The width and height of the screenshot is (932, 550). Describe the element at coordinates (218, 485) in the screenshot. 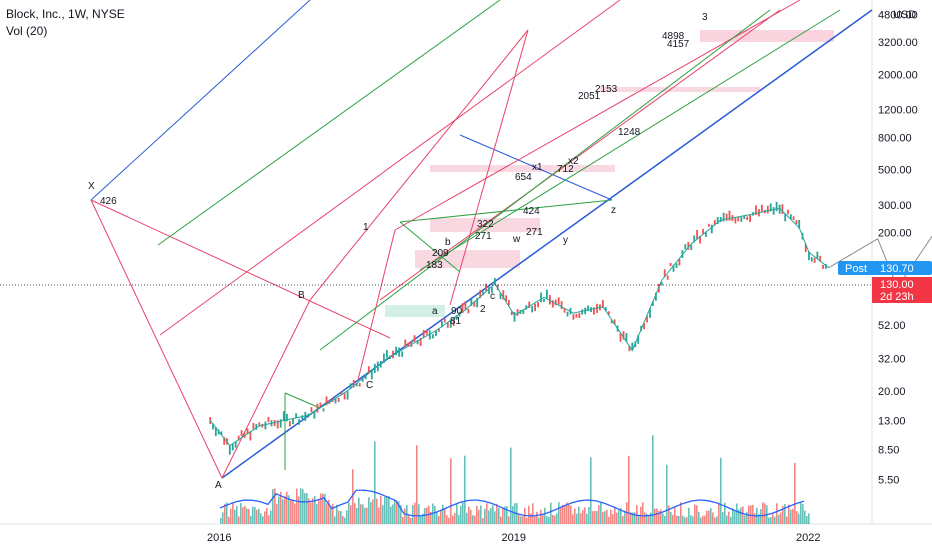

I see `pivot-label-a: A` at that location.